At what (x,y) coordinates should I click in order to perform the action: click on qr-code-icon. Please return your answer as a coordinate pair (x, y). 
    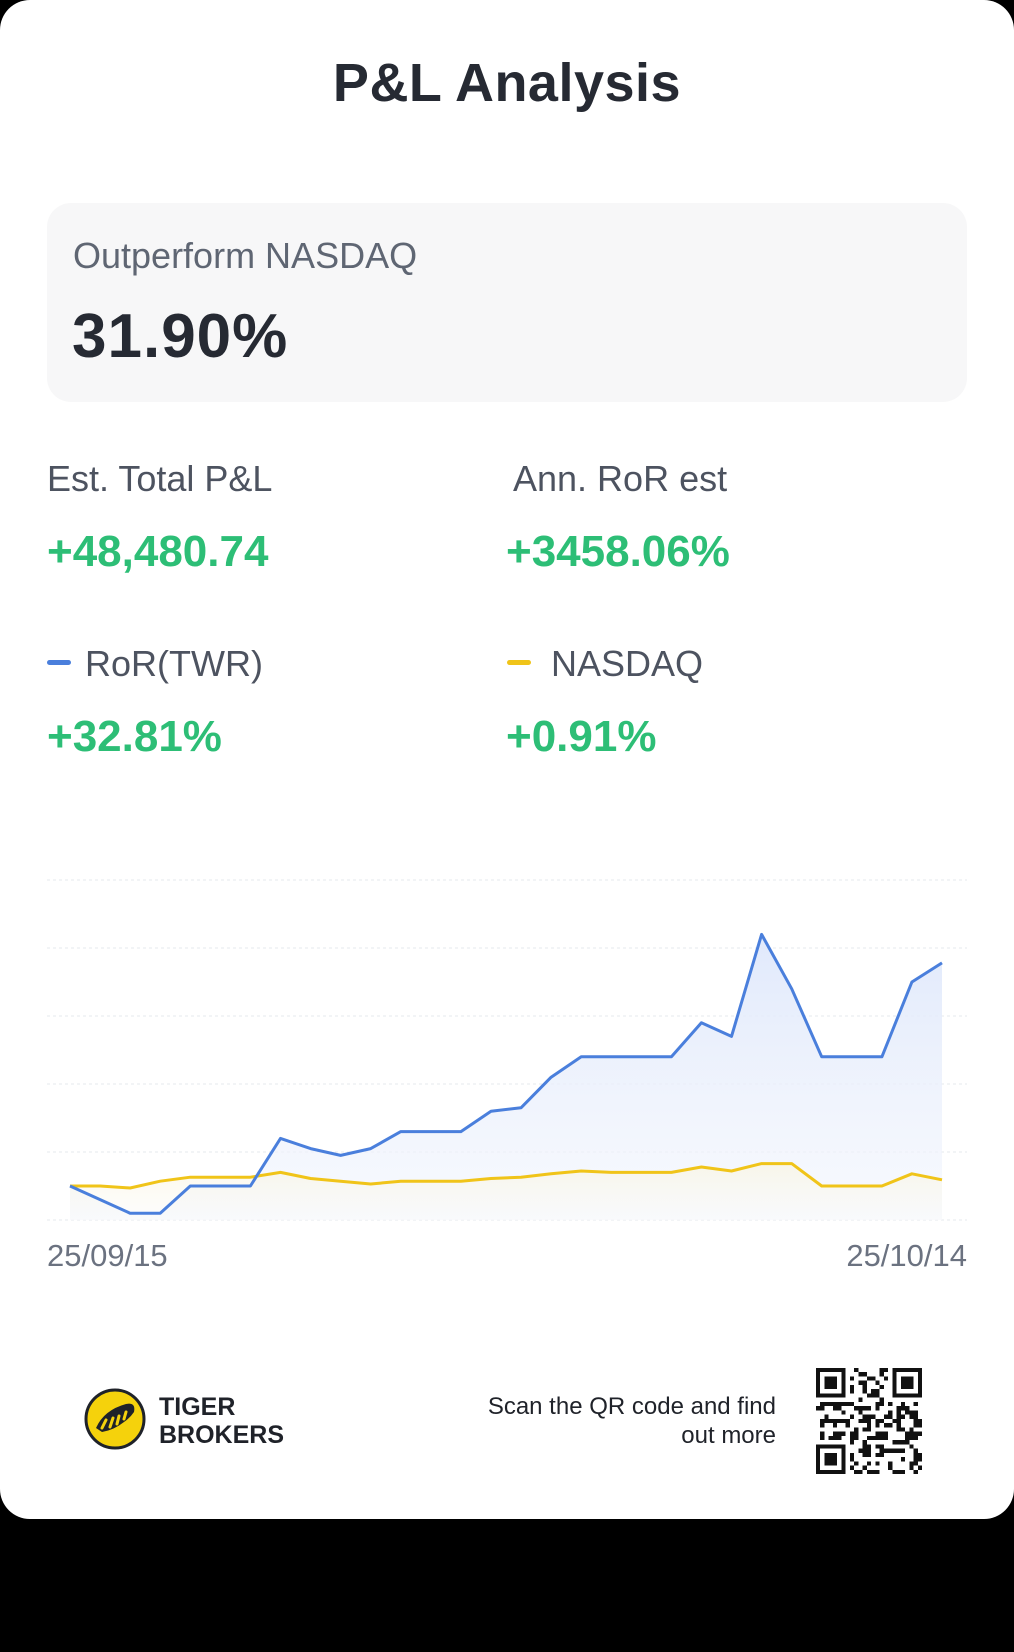
    Looking at the image, I should click on (869, 1421).